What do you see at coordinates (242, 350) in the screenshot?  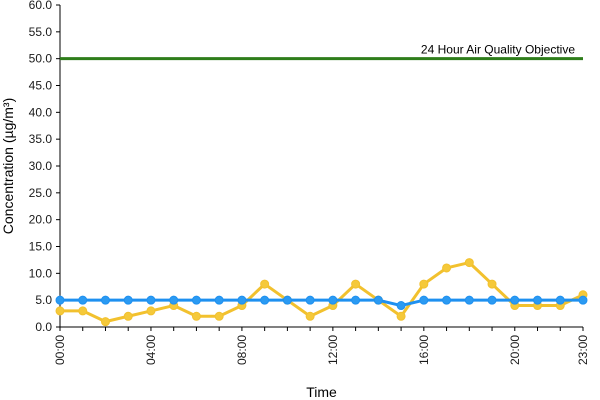 I see `x-tick-label: 08:00` at bounding box center [242, 350].